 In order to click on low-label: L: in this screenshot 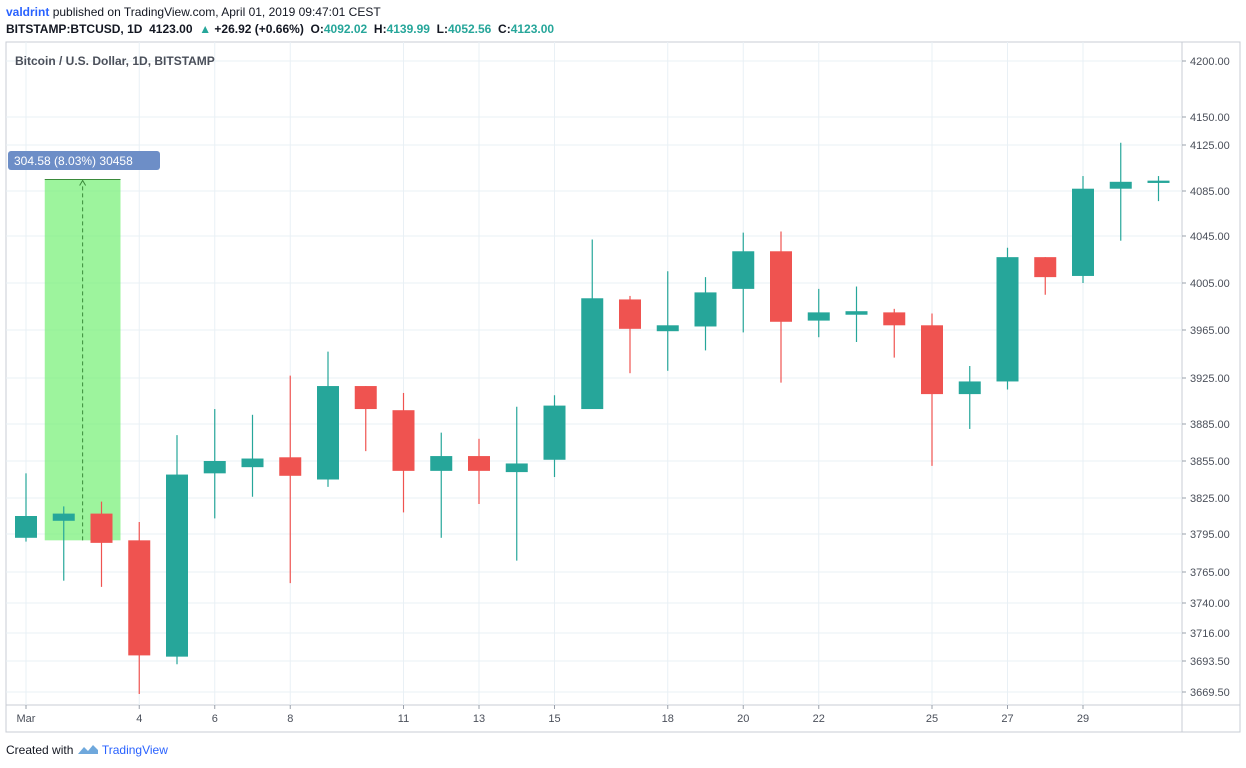, I will do `click(442, 29)`.